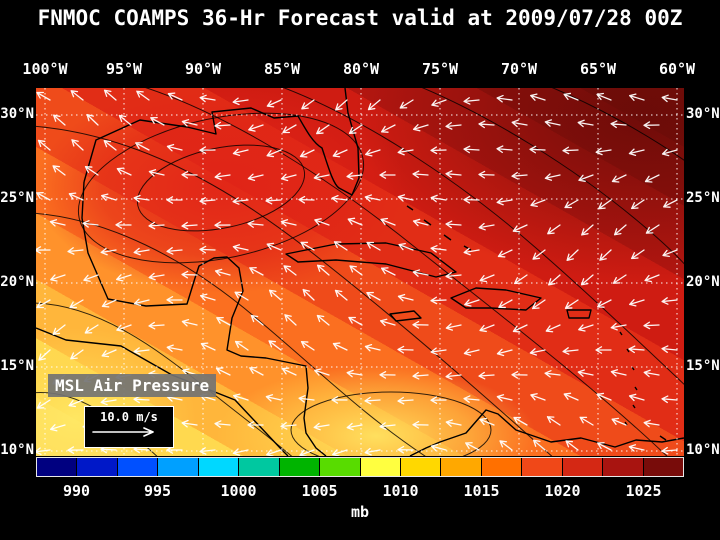 The width and height of the screenshot is (720, 540). I want to click on colorbar-ticks: 990 995 1000 1005 1010 1015 1020 1025, so click(360, 491).